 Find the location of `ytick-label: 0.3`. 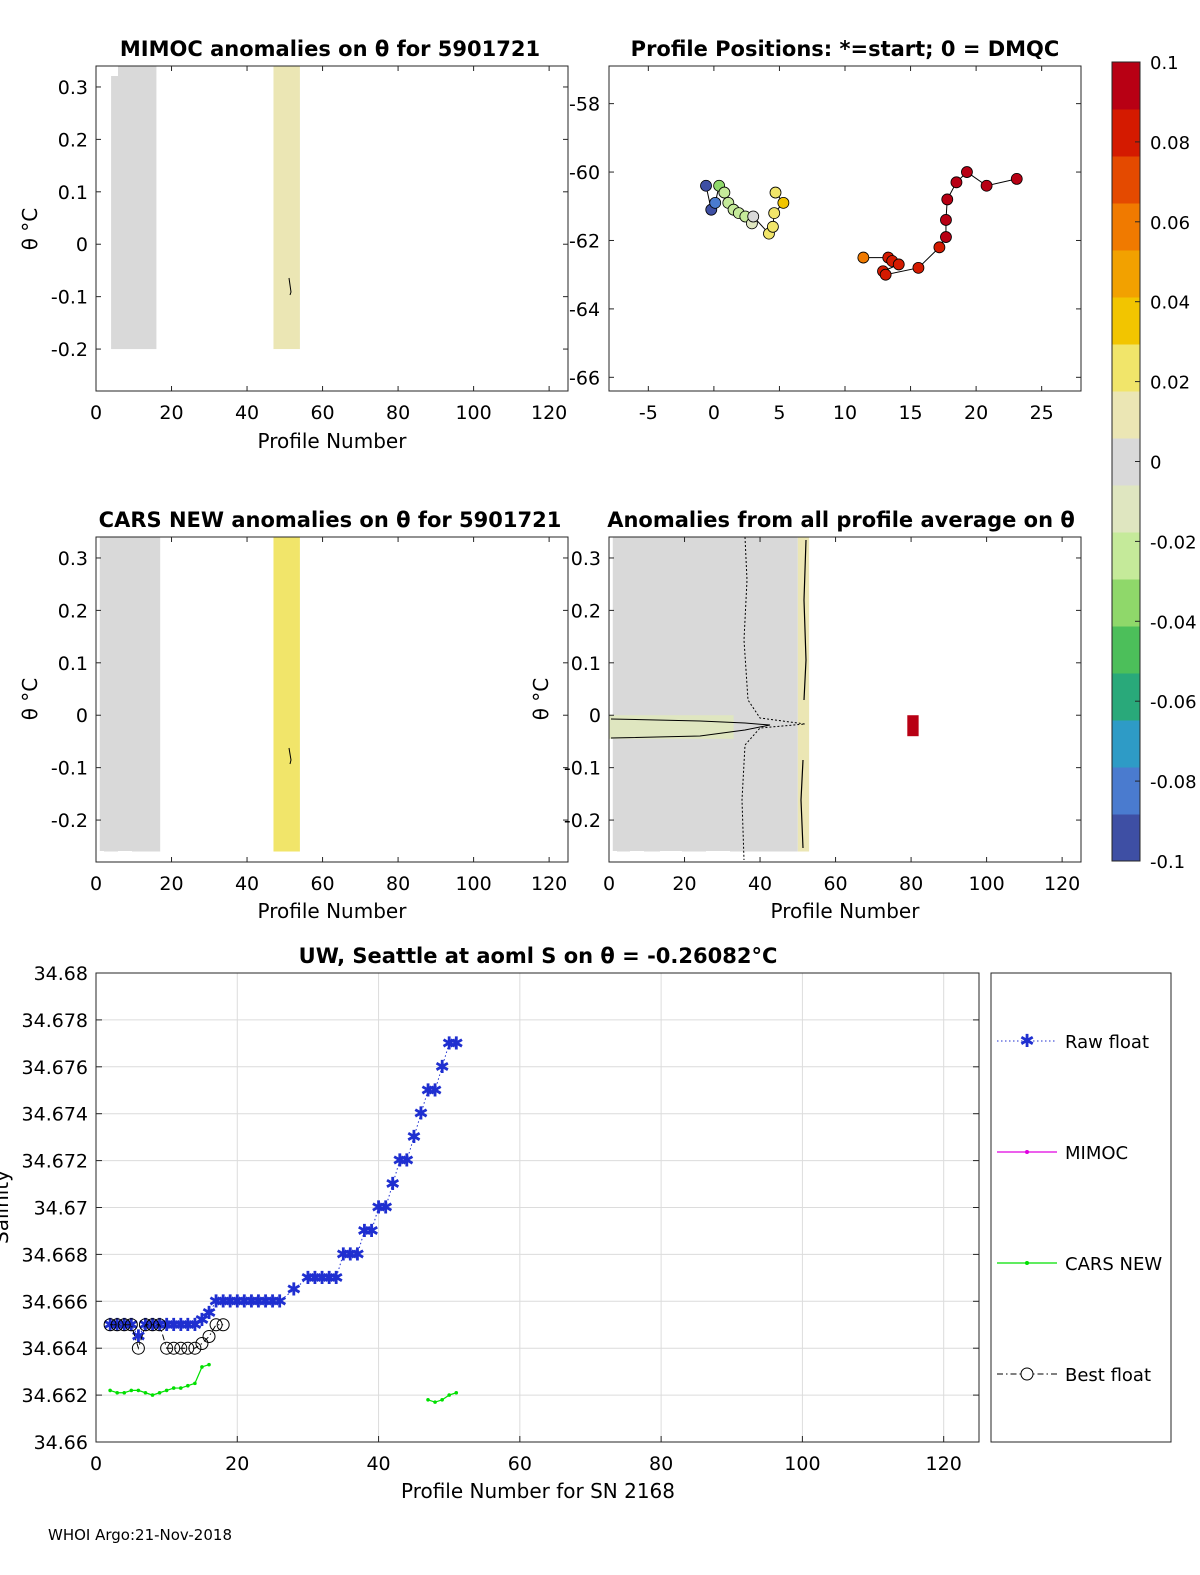

ytick-label: 0.3 is located at coordinates (73, 88).